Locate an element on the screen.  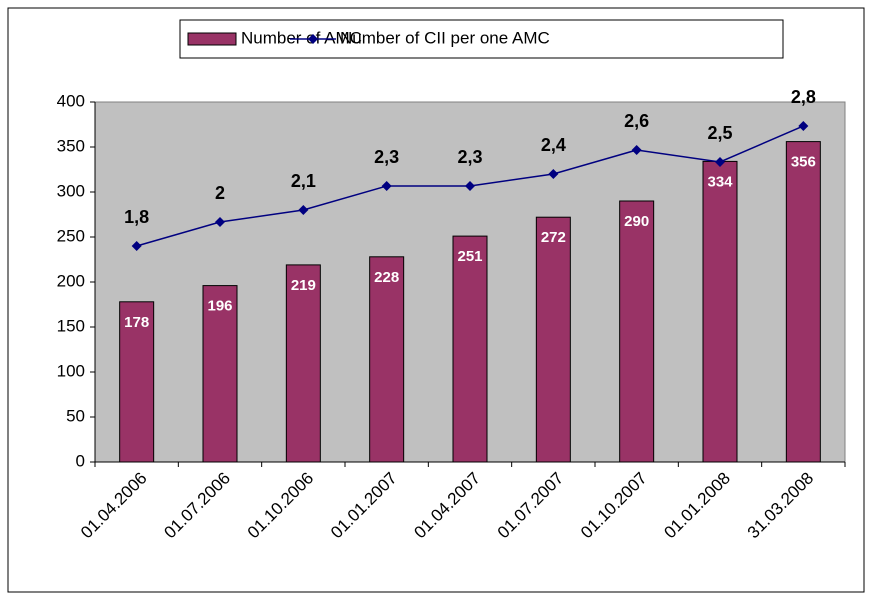
legend-marker is located at coordinates (313, 39).